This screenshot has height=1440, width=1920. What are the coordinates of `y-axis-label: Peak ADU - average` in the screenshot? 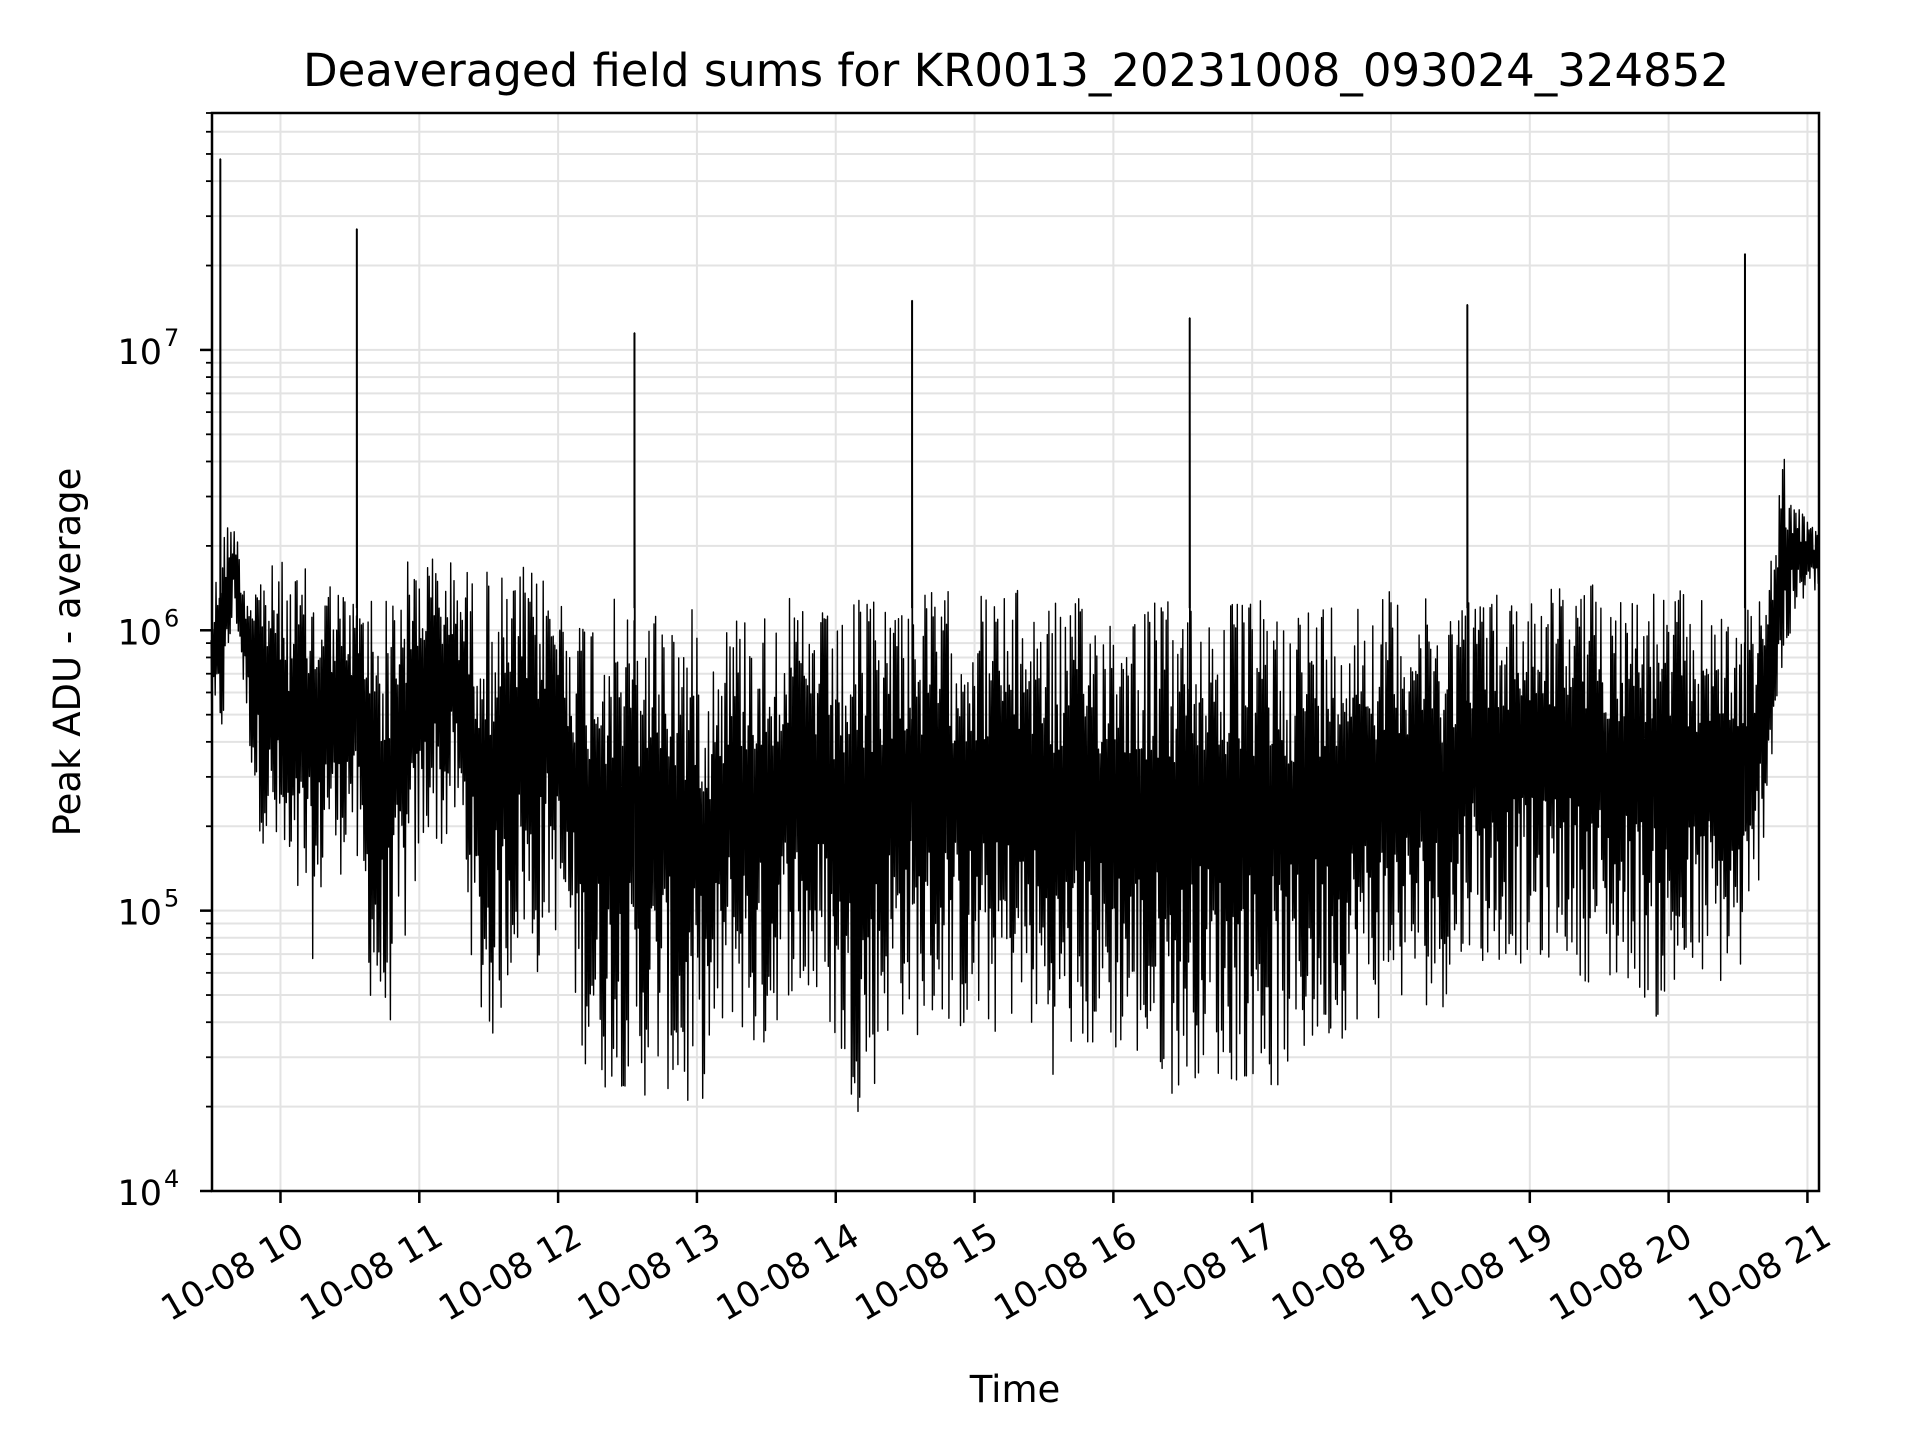 It's located at (67, 652).